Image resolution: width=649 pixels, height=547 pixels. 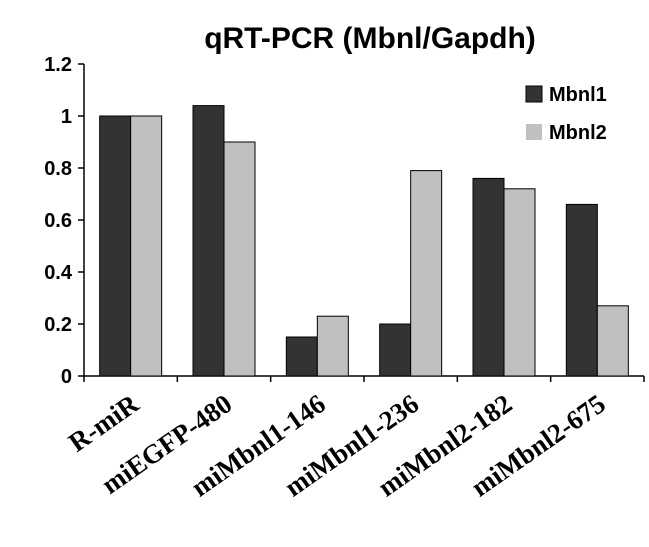 I want to click on legend-swatch-mbnl2, so click(x=534, y=132).